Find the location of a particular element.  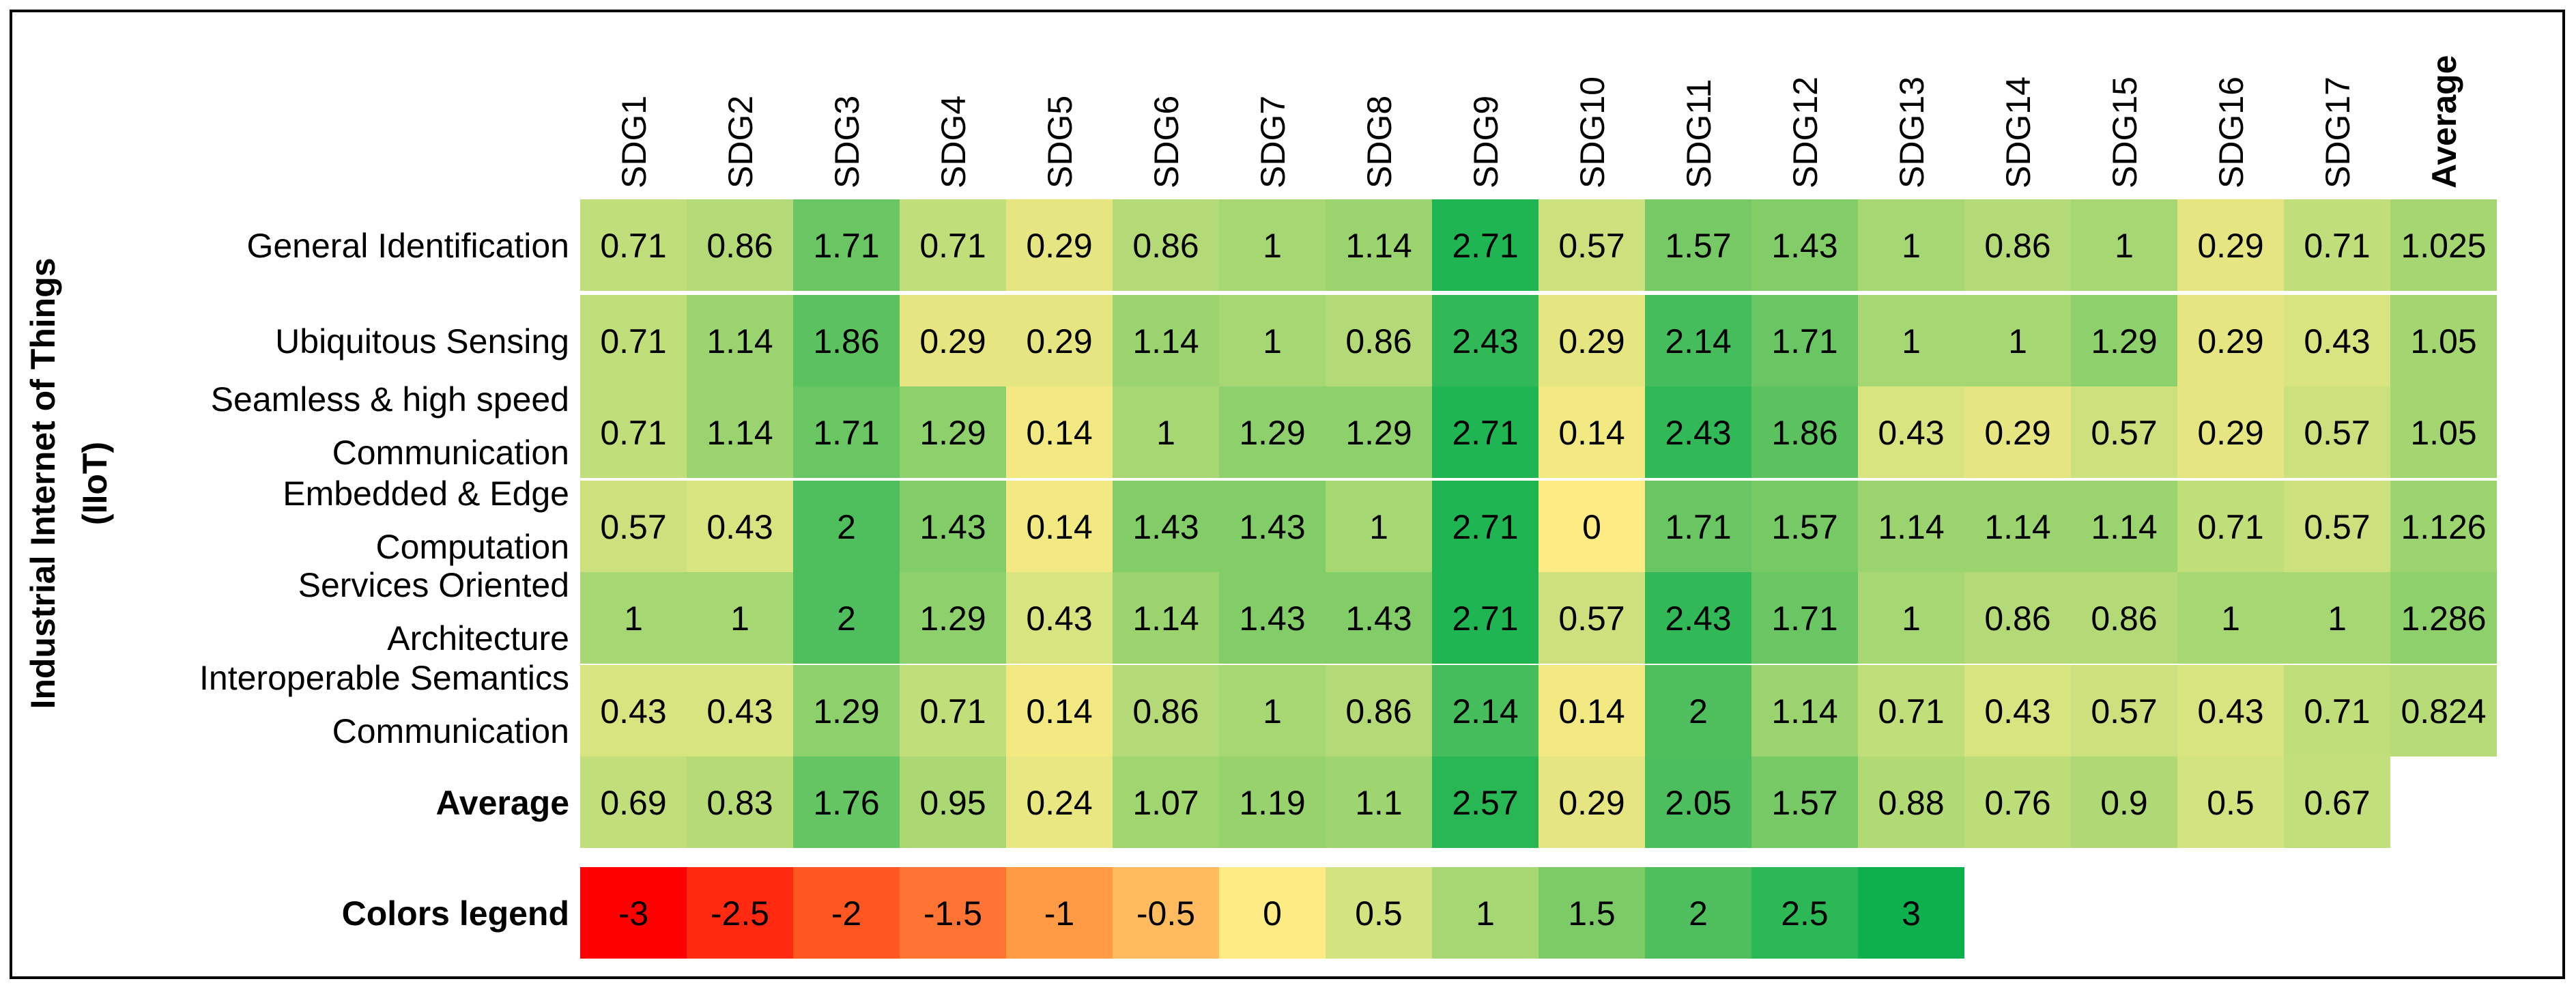

cell-value: 0.9 is located at coordinates (2124, 803).